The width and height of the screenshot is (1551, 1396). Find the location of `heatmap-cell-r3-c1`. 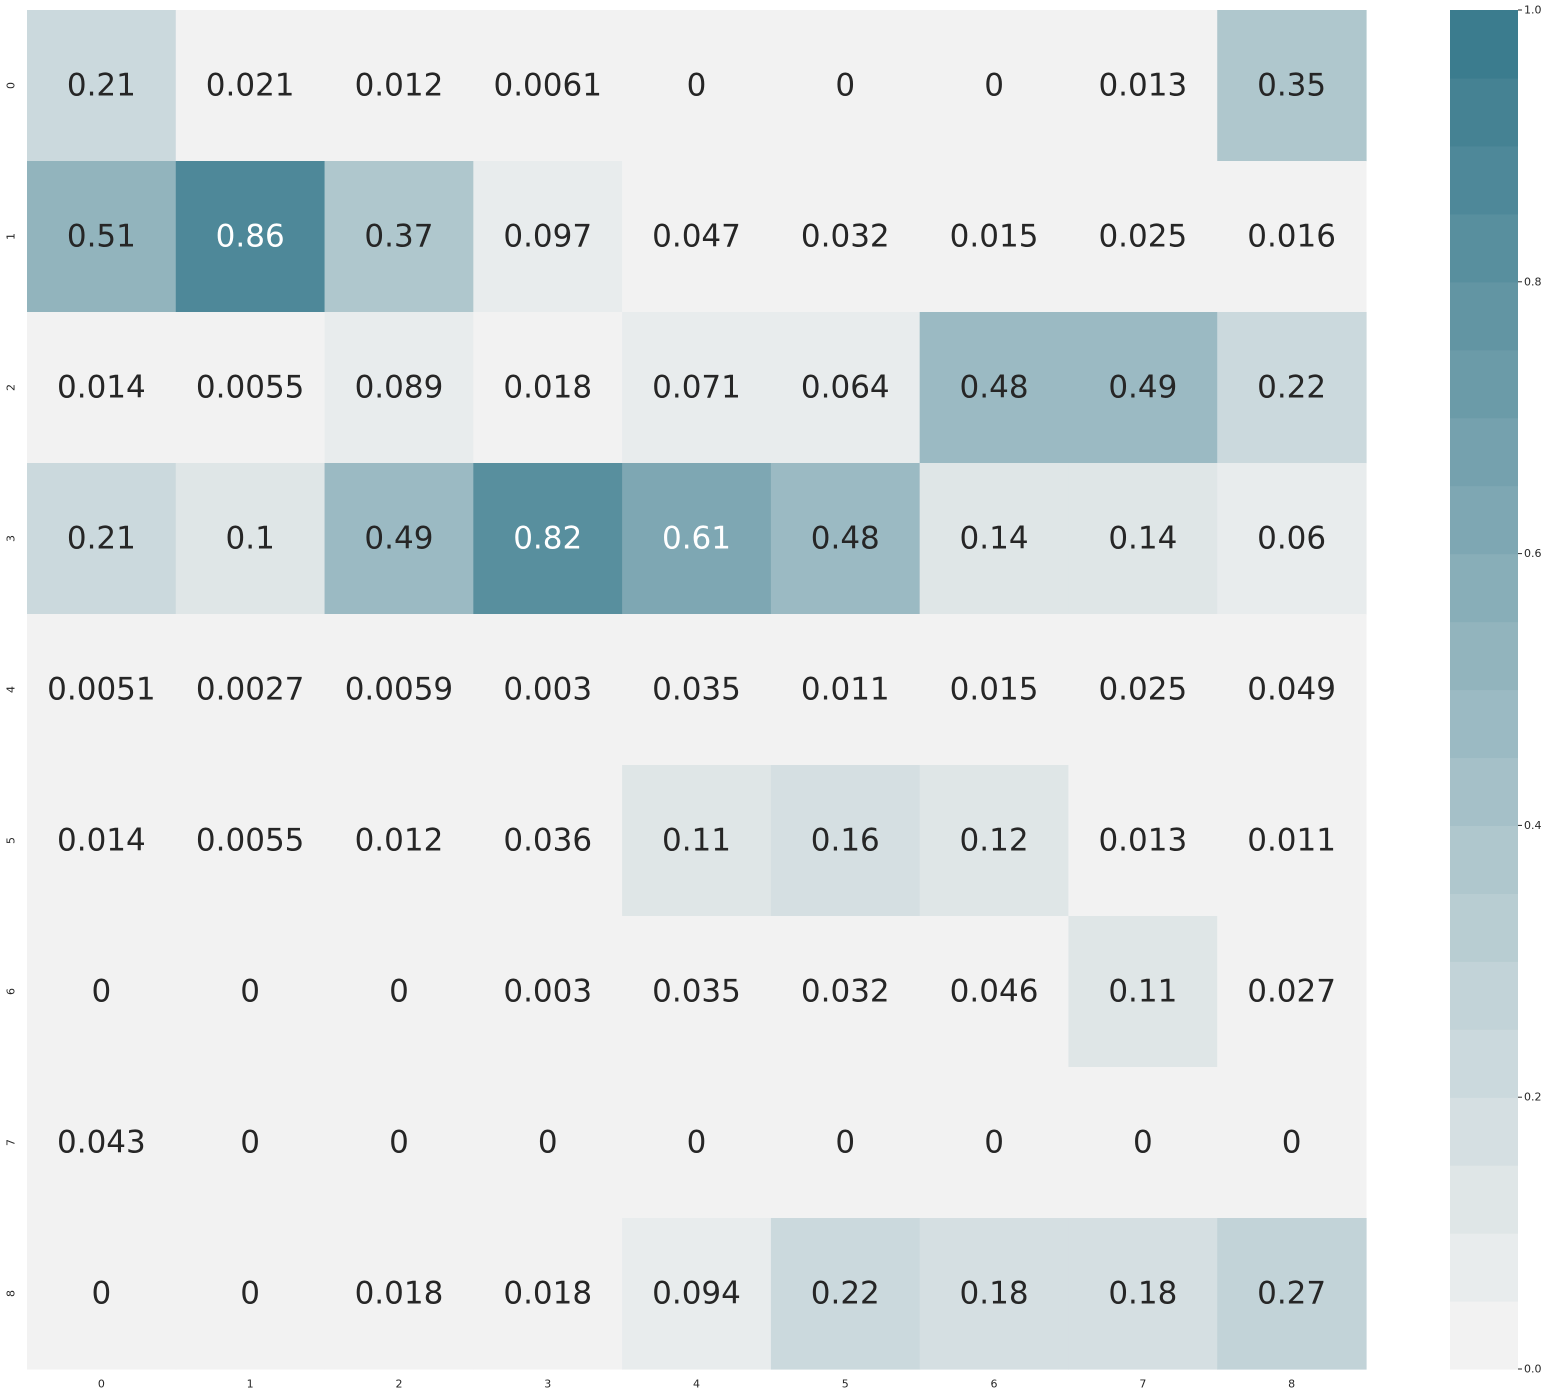

heatmap-cell-r3-c1 is located at coordinates (250, 539).